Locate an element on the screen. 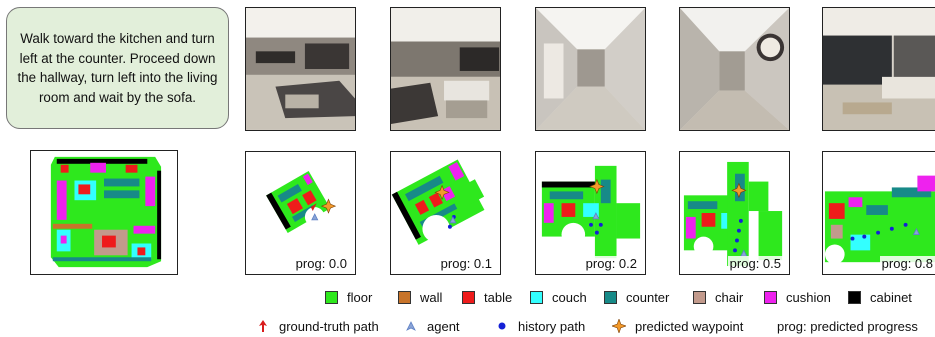 Image resolution: width=935 pixels, height=337 pixels. legend-item-counter: counter is located at coordinates (636, 297).